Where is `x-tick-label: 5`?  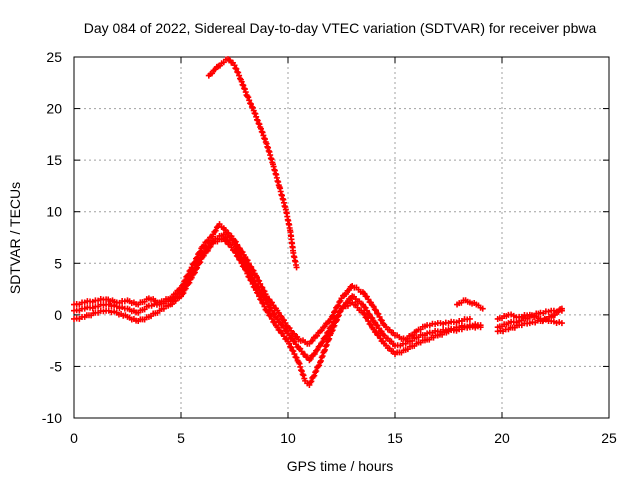
x-tick-label: 5 is located at coordinates (181, 438).